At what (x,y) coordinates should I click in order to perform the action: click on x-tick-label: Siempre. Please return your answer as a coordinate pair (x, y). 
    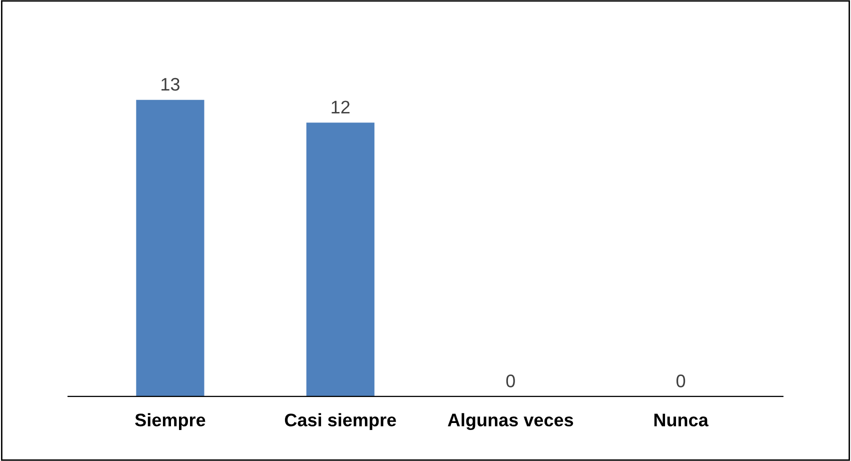
    Looking at the image, I should click on (170, 421).